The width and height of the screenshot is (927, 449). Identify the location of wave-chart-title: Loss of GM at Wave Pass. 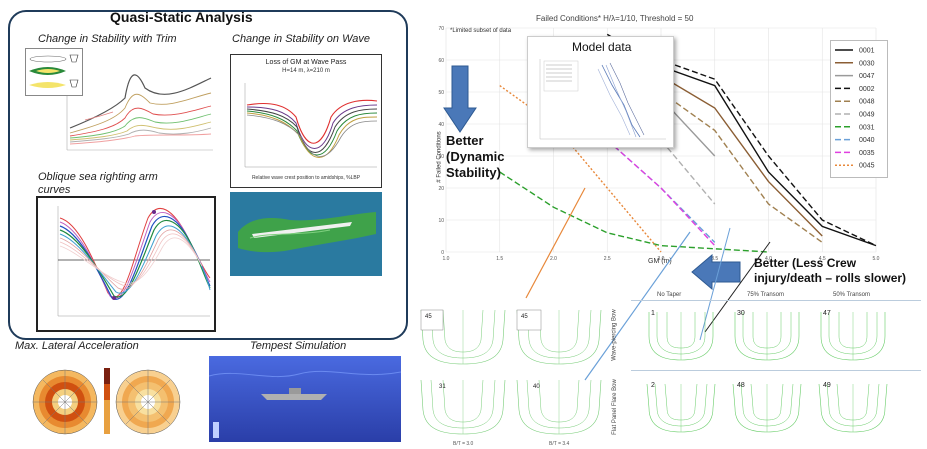
(306, 62).